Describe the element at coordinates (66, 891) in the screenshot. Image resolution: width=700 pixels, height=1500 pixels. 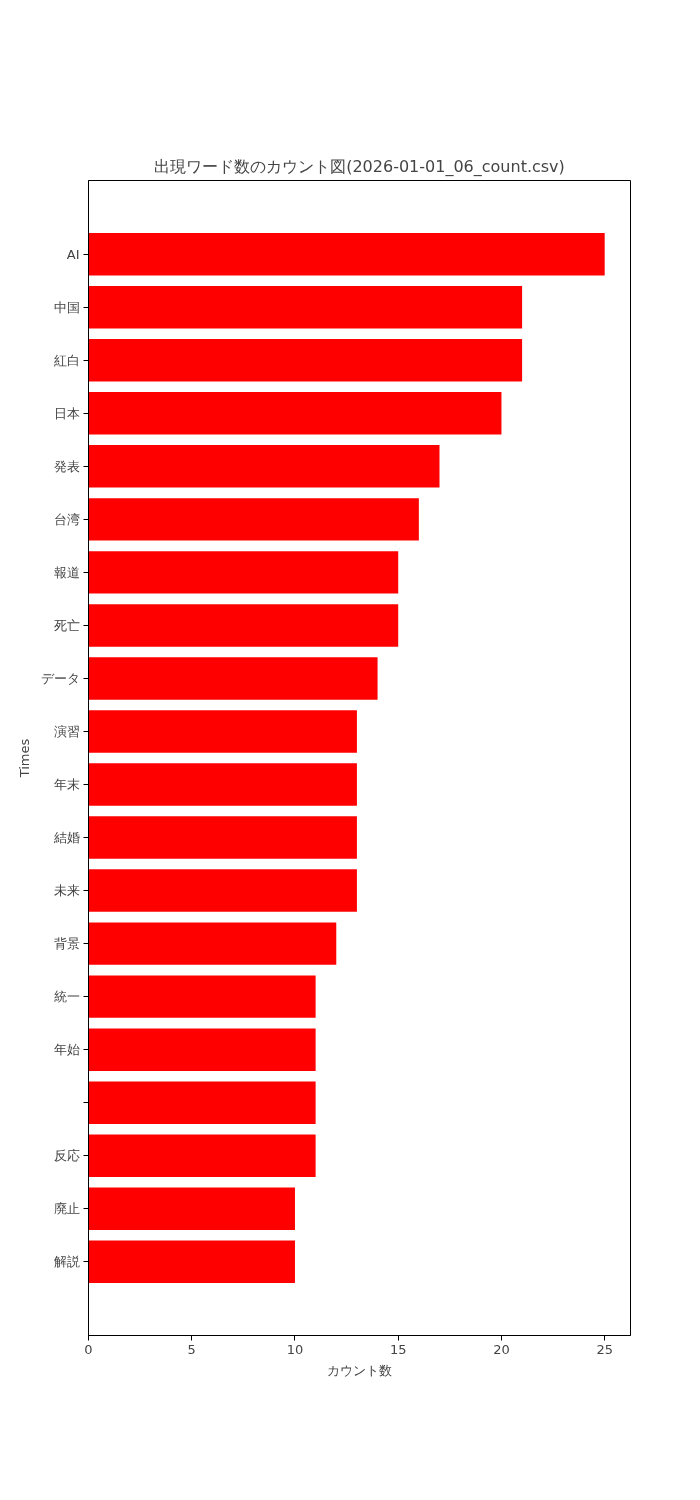
I see `y-tick-label: 未来` at that location.